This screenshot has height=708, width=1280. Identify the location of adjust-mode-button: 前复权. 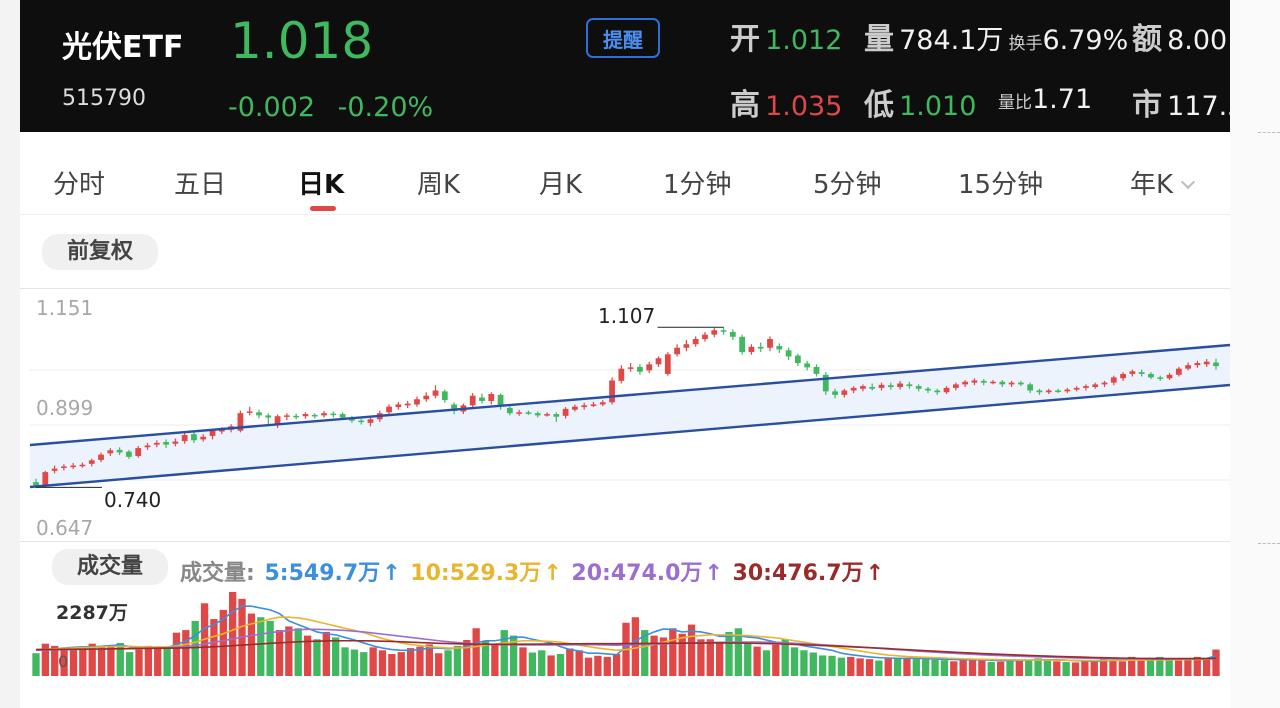
(100, 252).